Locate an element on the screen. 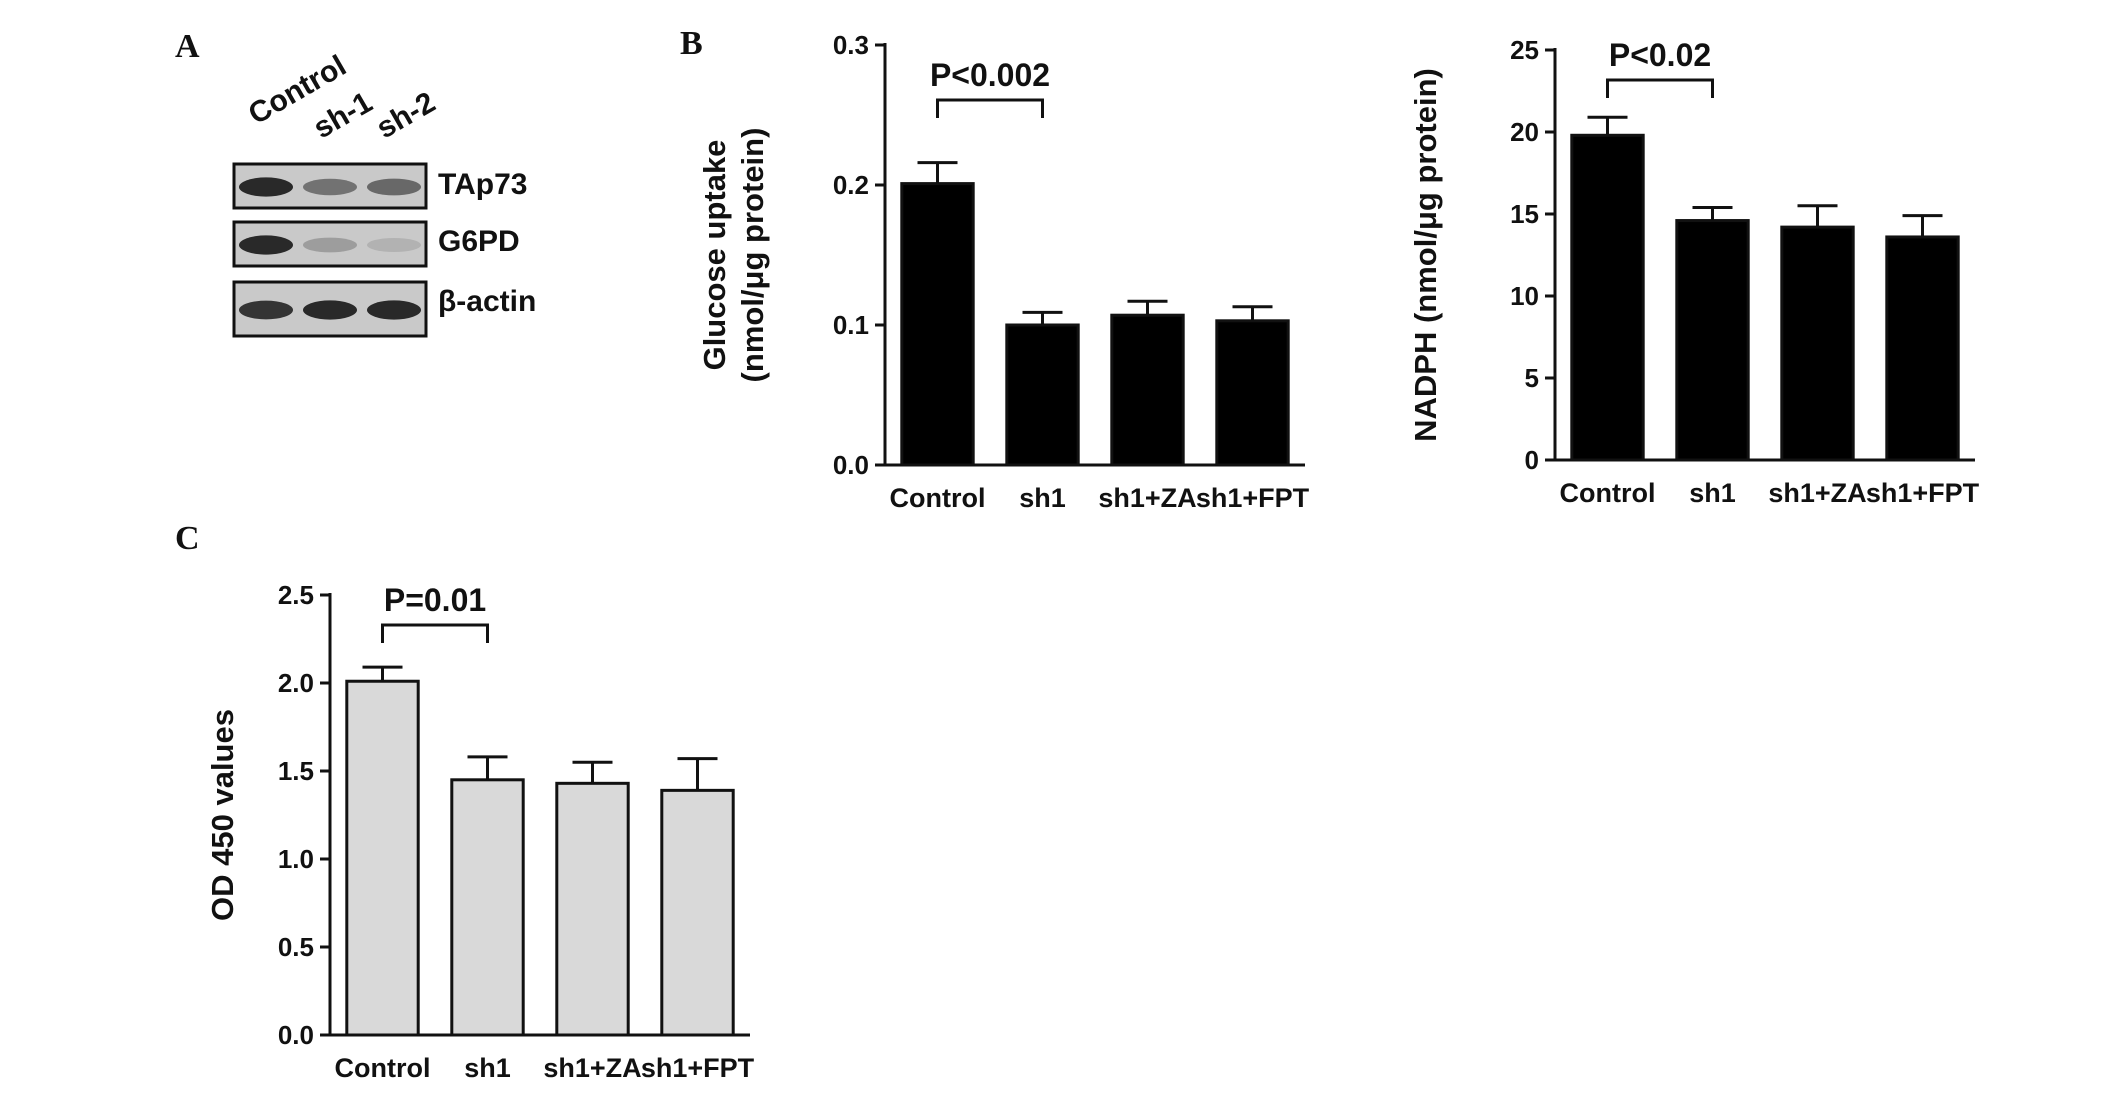 This screenshot has height=1094, width=2126. band-label-tap73: TAp73 is located at coordinates (483, 184).